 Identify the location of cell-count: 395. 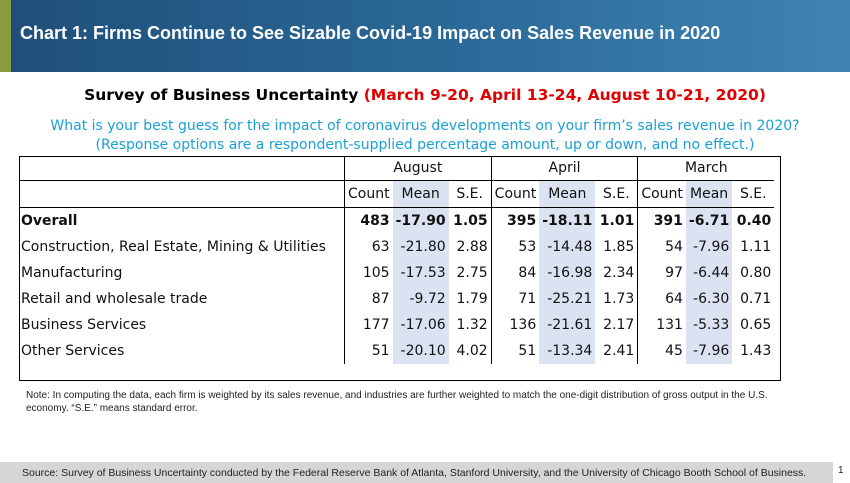
(515, 220).